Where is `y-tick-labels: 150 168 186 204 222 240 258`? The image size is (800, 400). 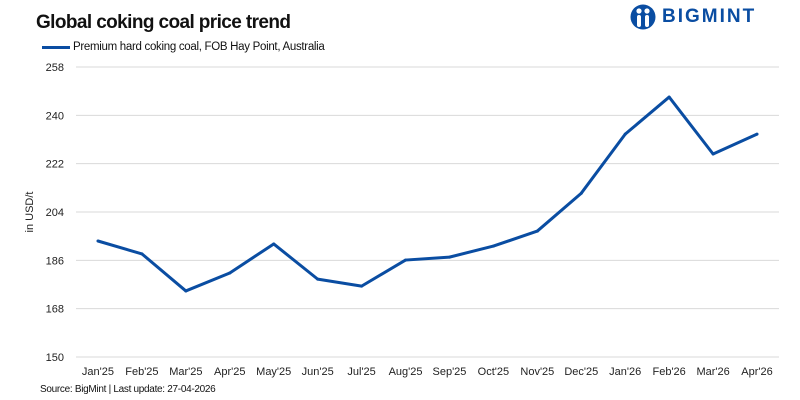 y-tick-labels: 150 168 186 204 222 240 258 is located at coordinates (55, 213).